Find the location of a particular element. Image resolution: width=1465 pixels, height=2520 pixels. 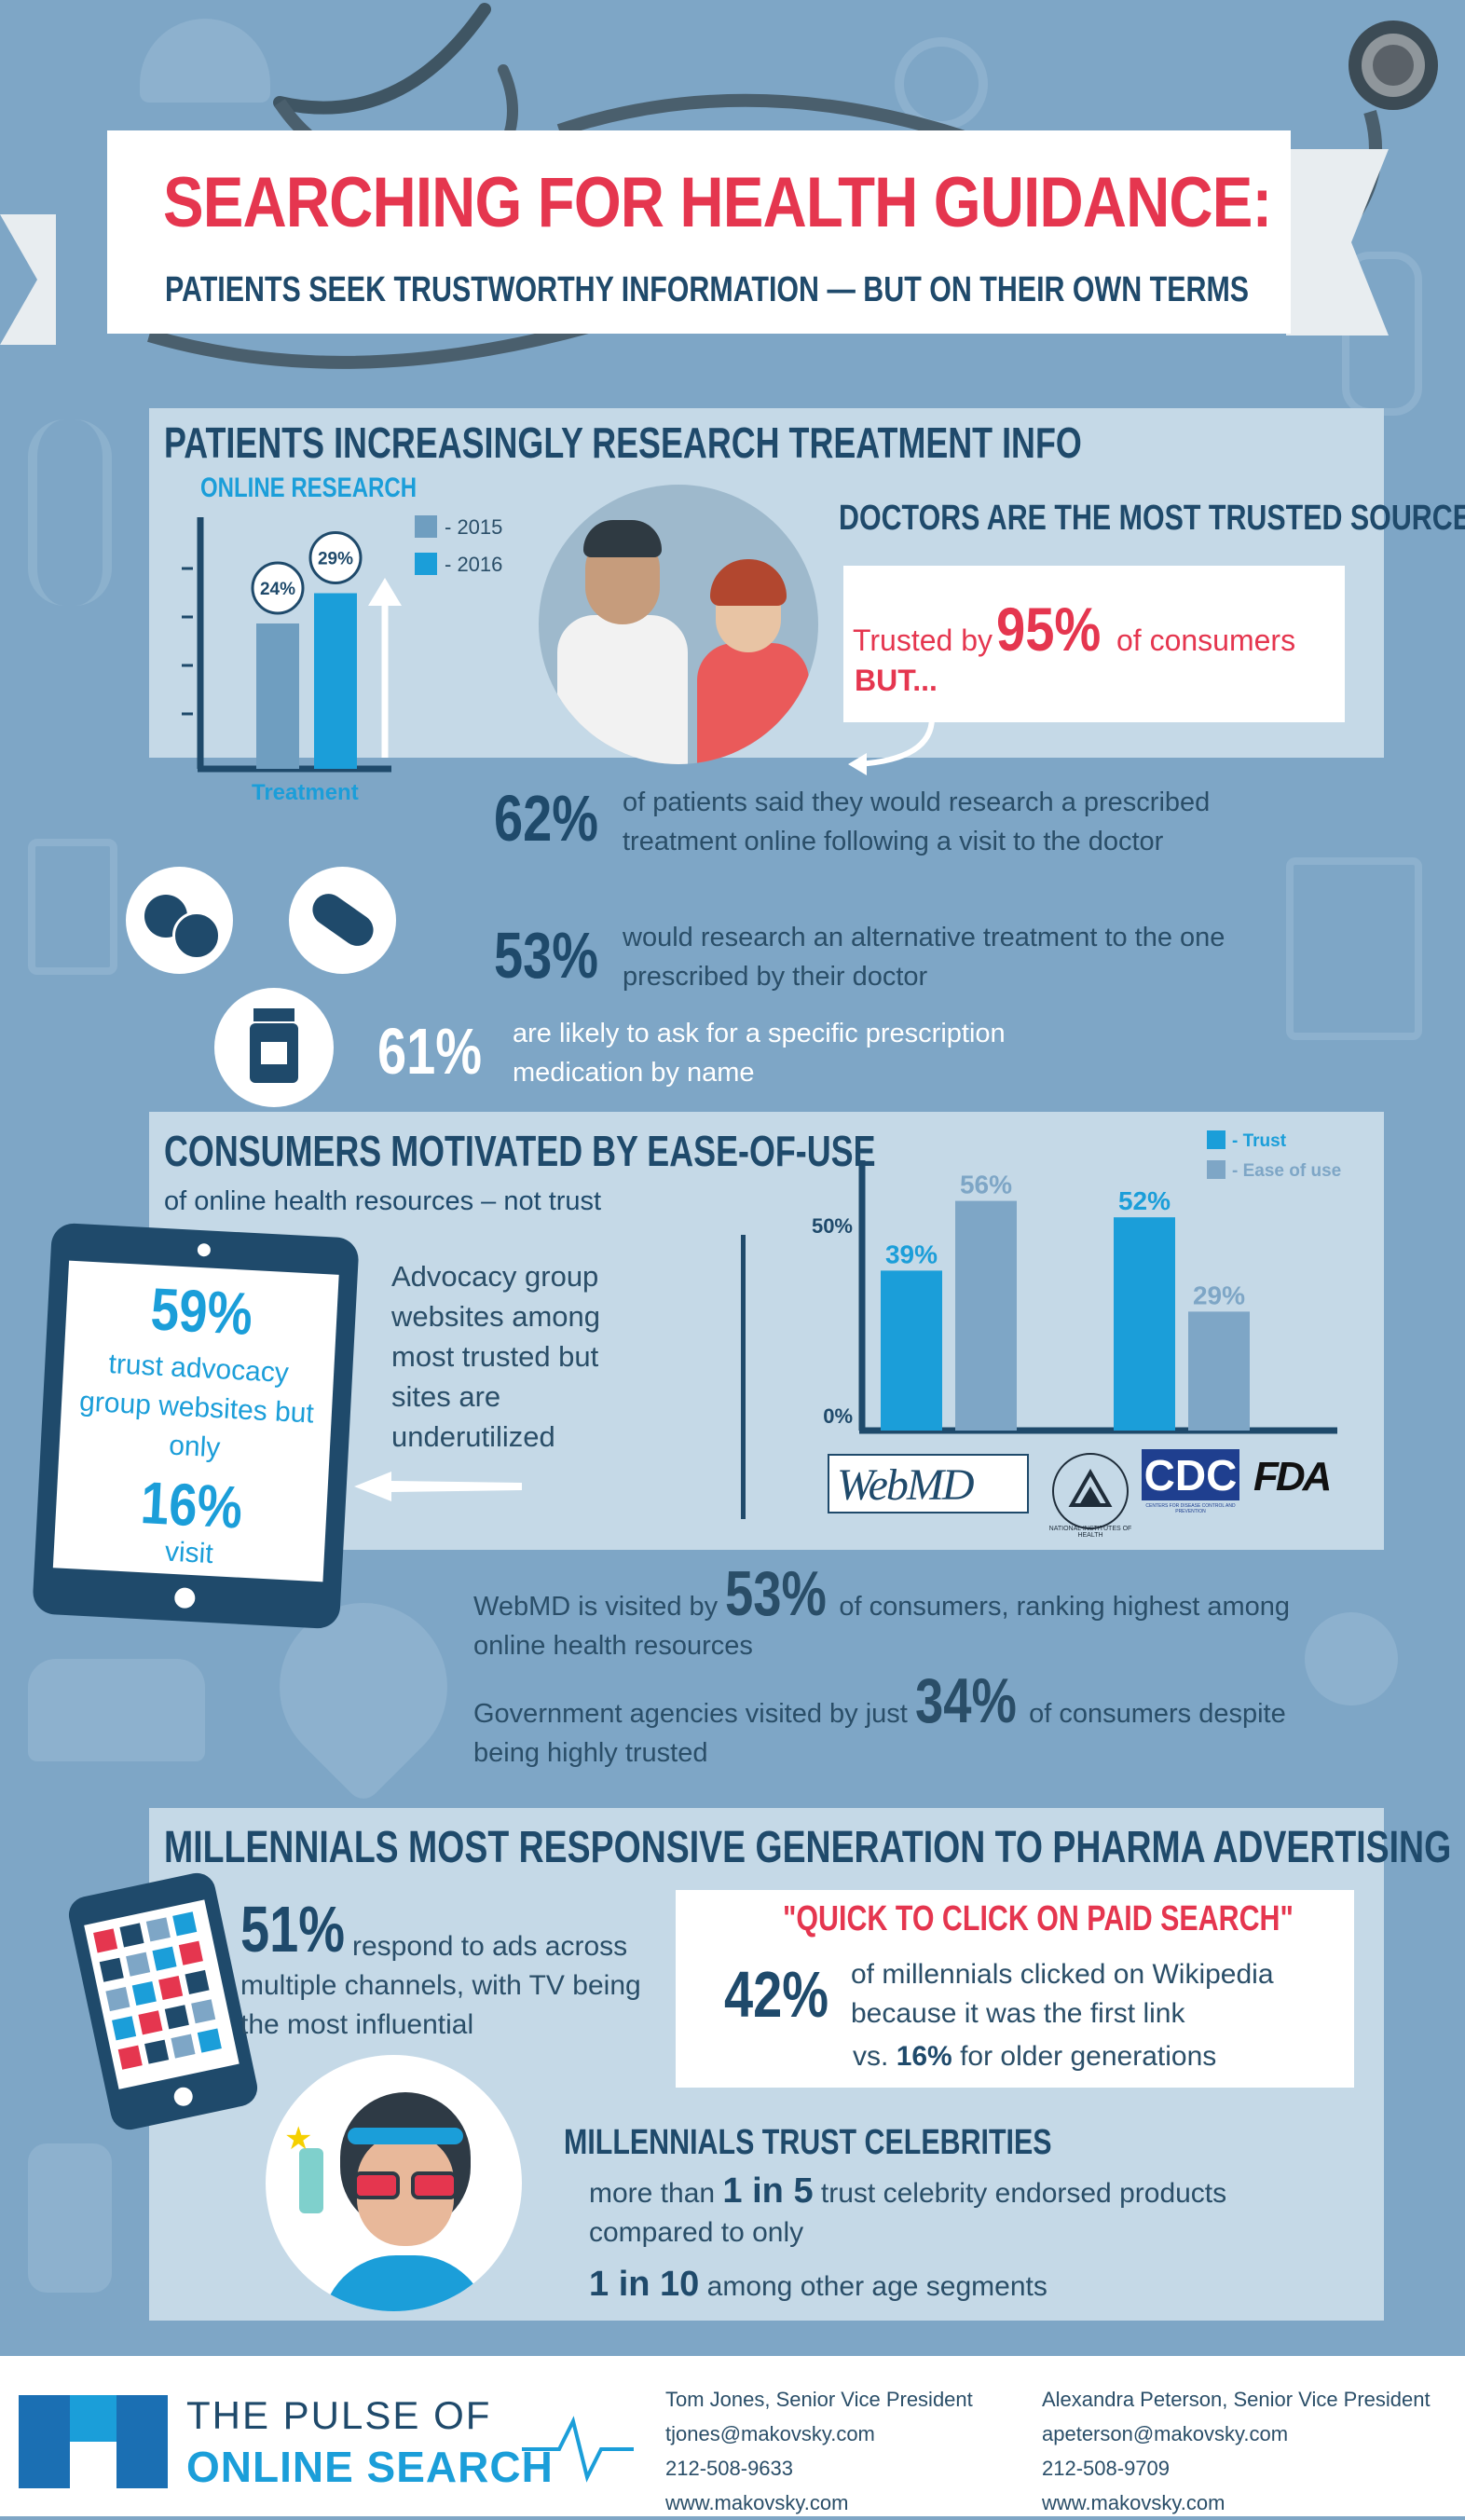

stat2-value: 53% is located at coordinates (546, 955).